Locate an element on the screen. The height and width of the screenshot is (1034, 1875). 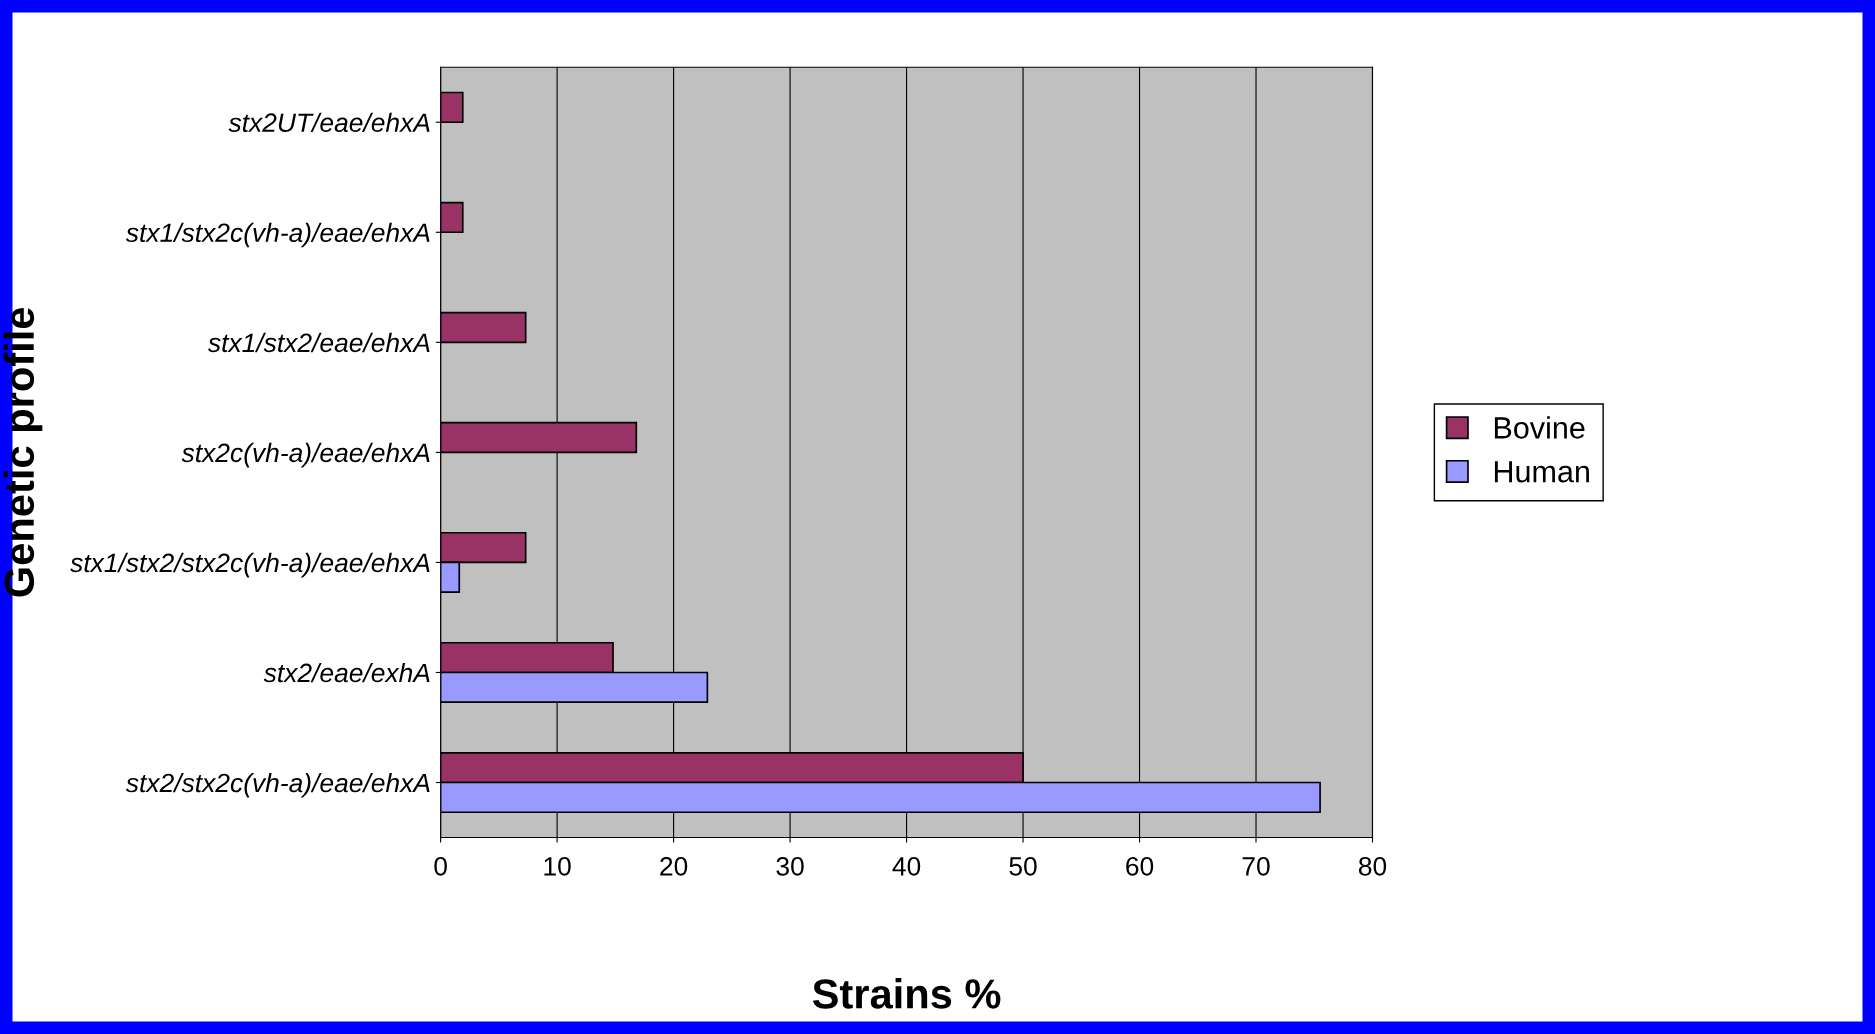
y-axis-title: Genetic profile is located at coordinates (23, 452).